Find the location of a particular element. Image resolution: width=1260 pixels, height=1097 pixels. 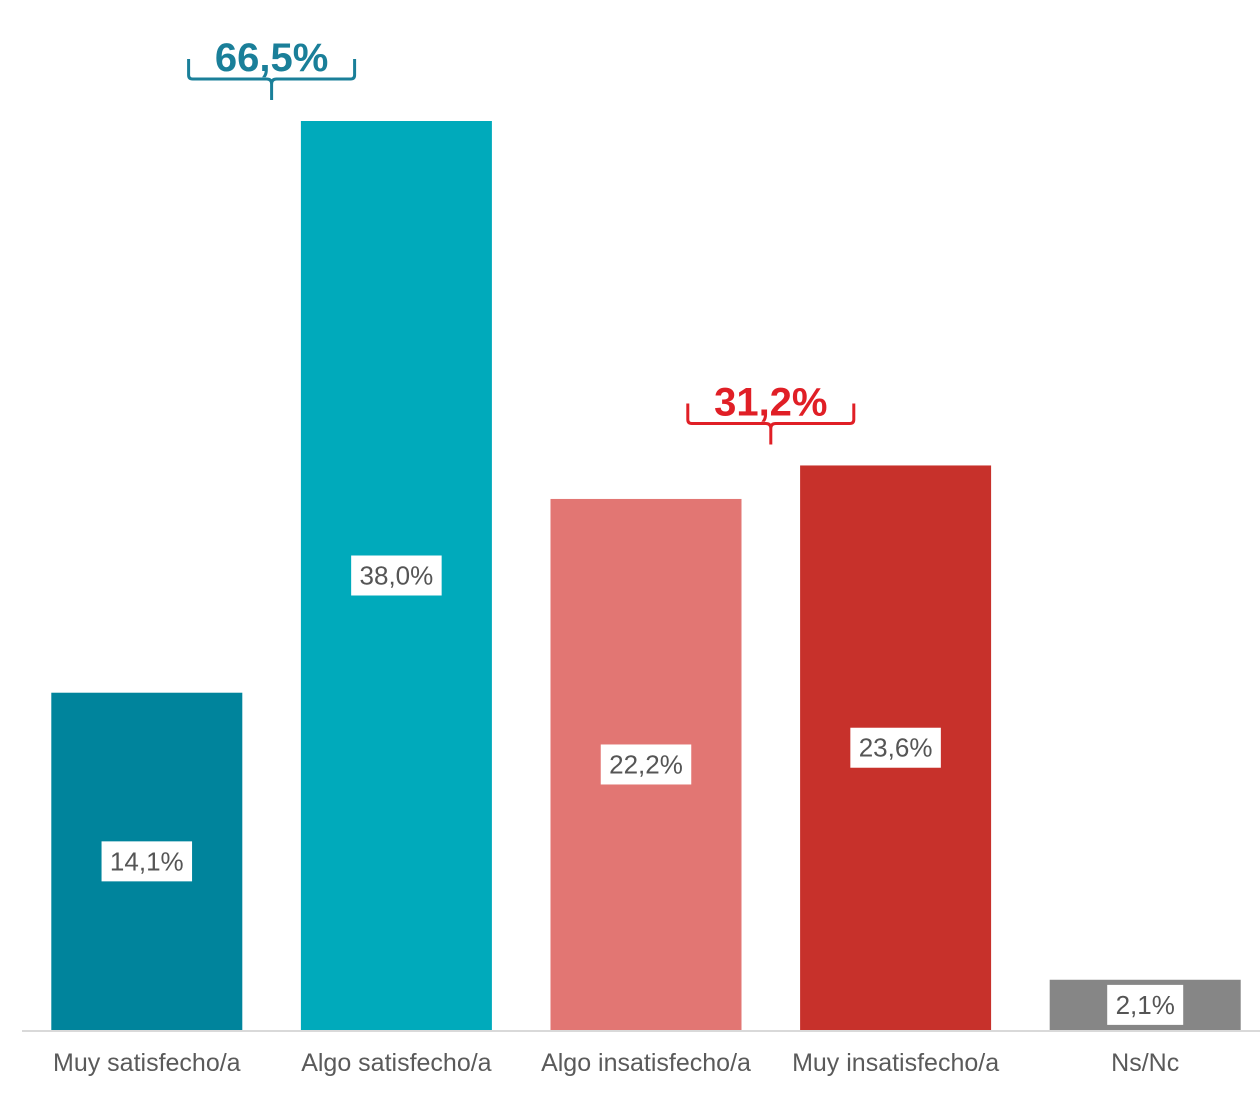

category-label-muy-insatisfecho-a: Muy insatisfecho/a is located at coordinates (895, 1063).